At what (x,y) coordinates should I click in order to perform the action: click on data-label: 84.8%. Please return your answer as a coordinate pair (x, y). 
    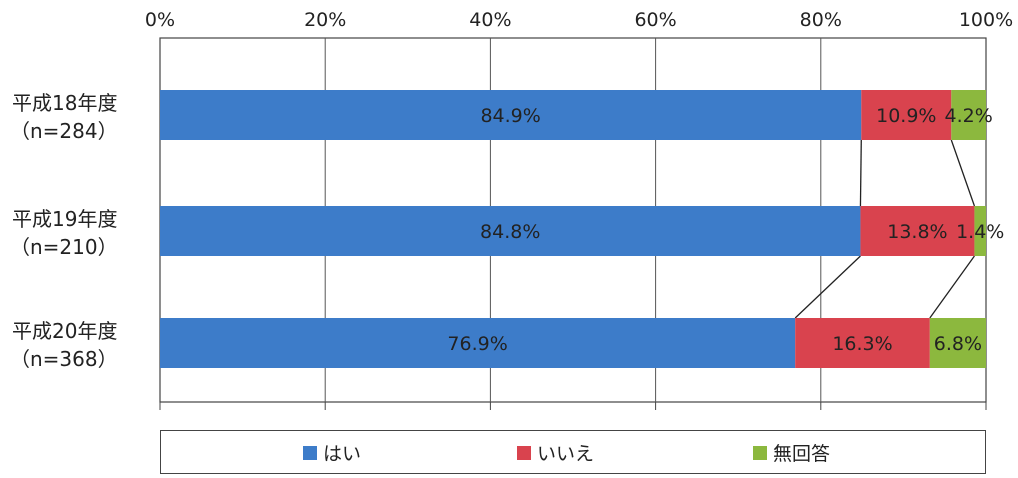
    Looking at the image, I should click on (510, 232).